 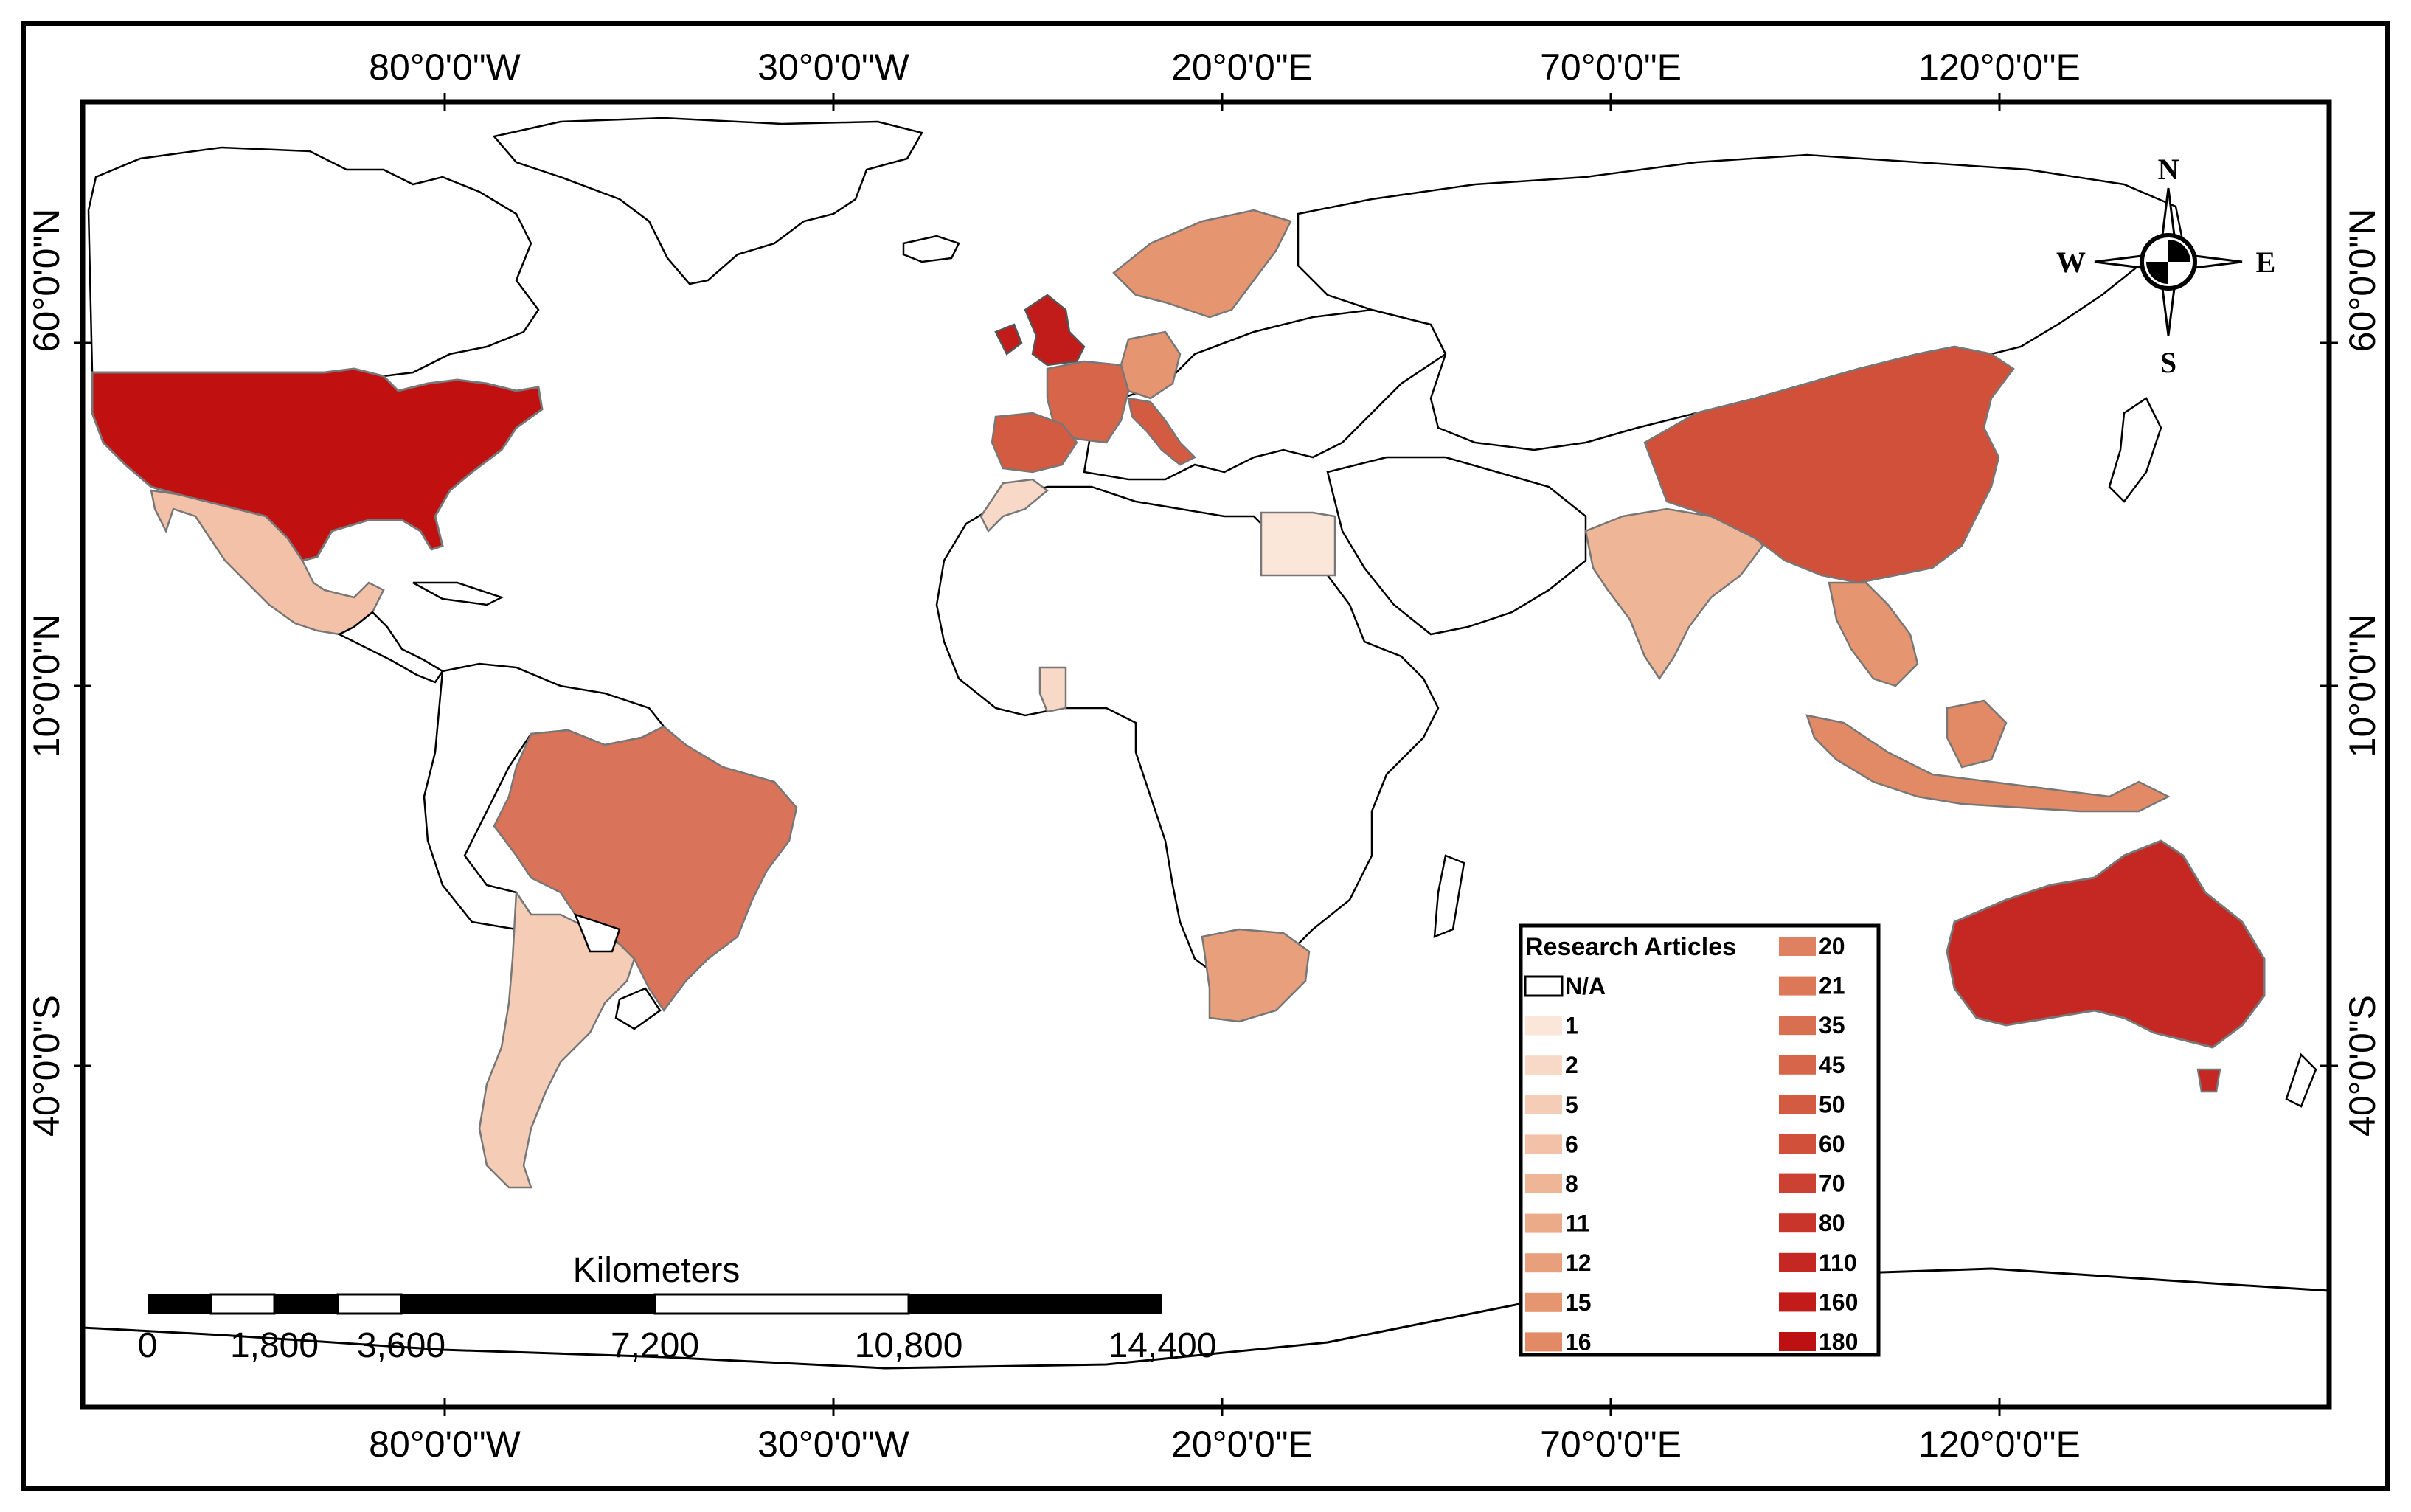 What do you see at coordinates (1242, 1444) in the screenshot?
I see `bottom-lon-label: 20°0'0"E` at bounding box center [1242, 1444].